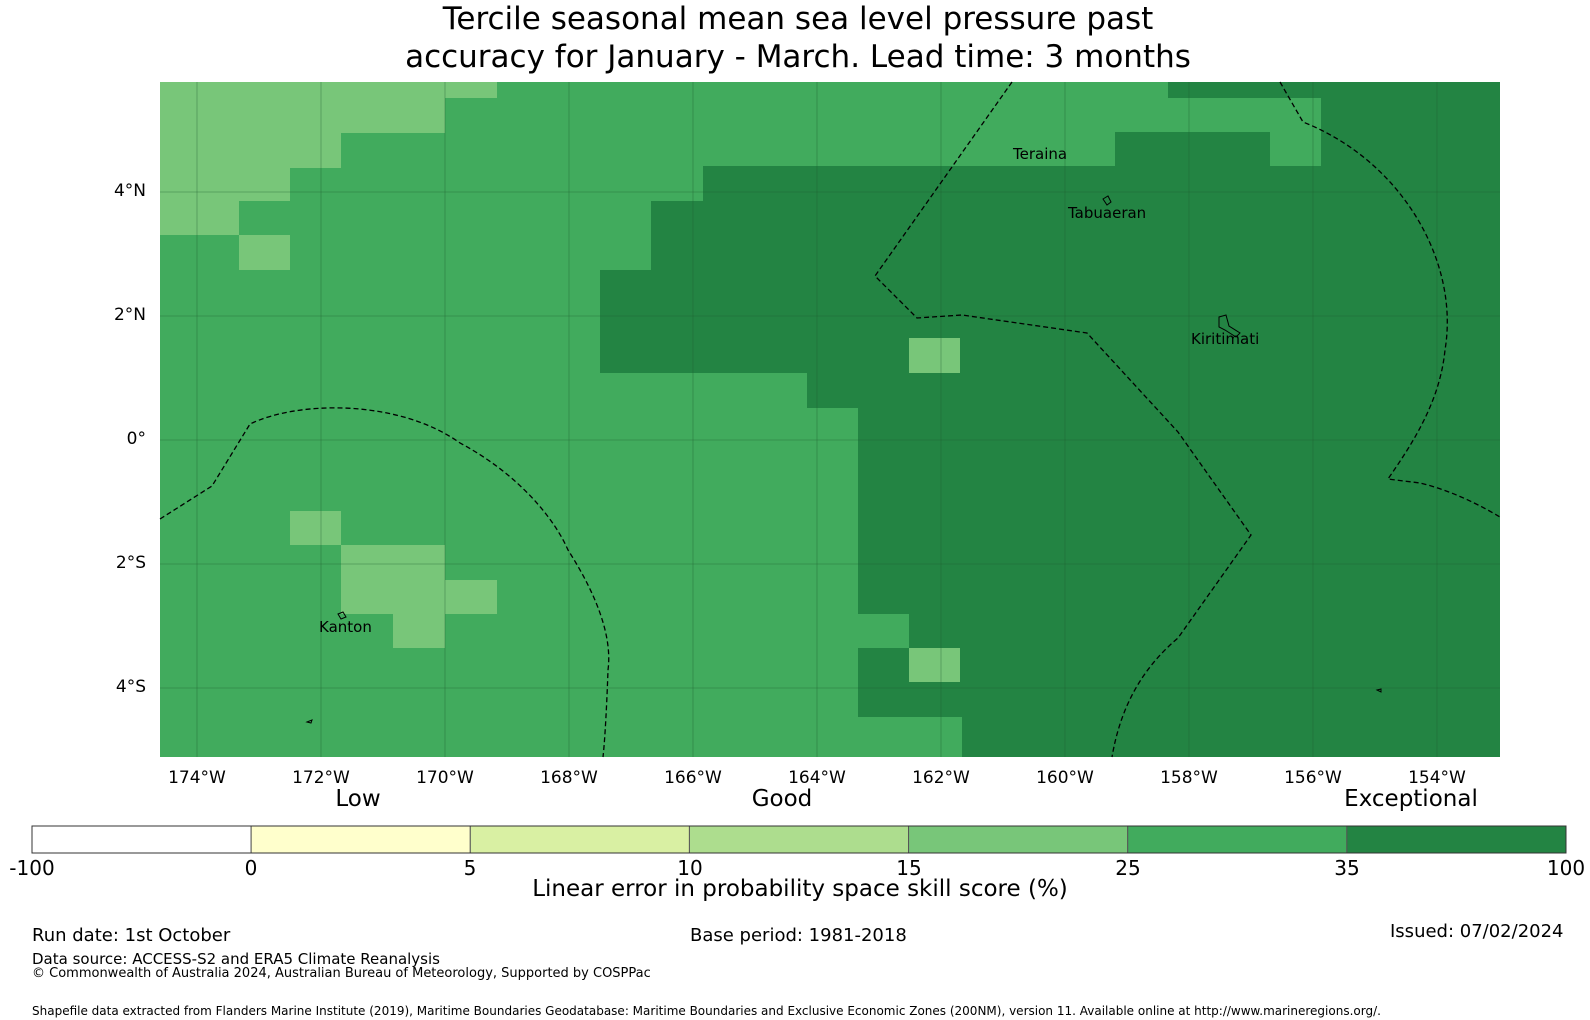  Describe the element at coordinates (342, 615) in the screenshot. I see `kanton-island` at that location.